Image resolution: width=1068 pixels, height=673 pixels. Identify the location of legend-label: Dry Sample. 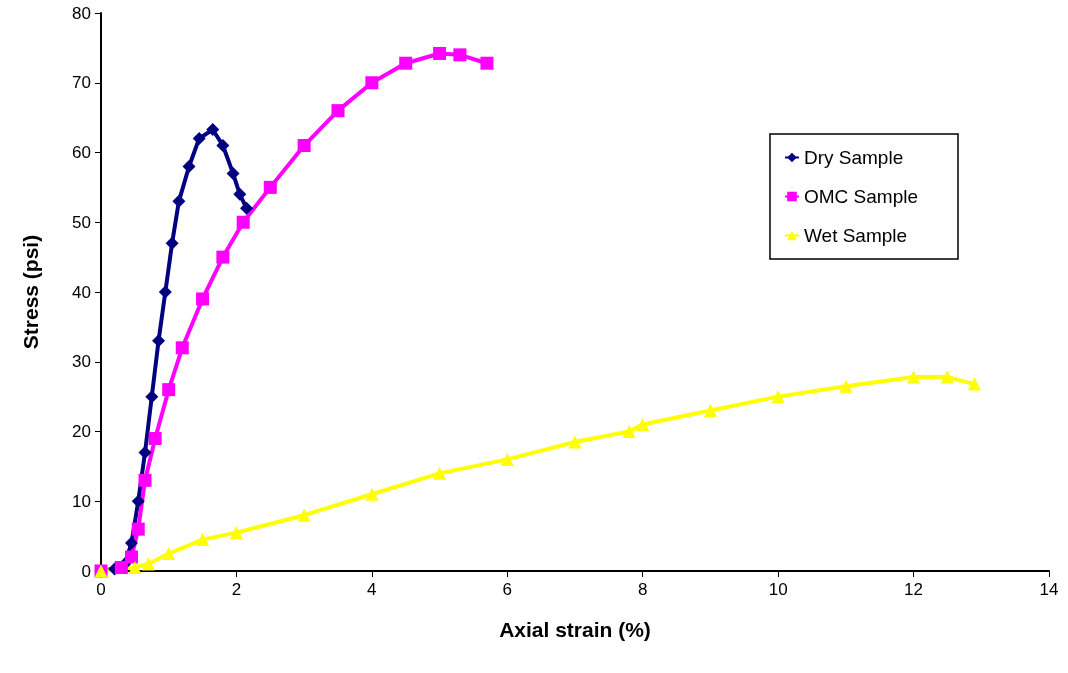
(853, 157).